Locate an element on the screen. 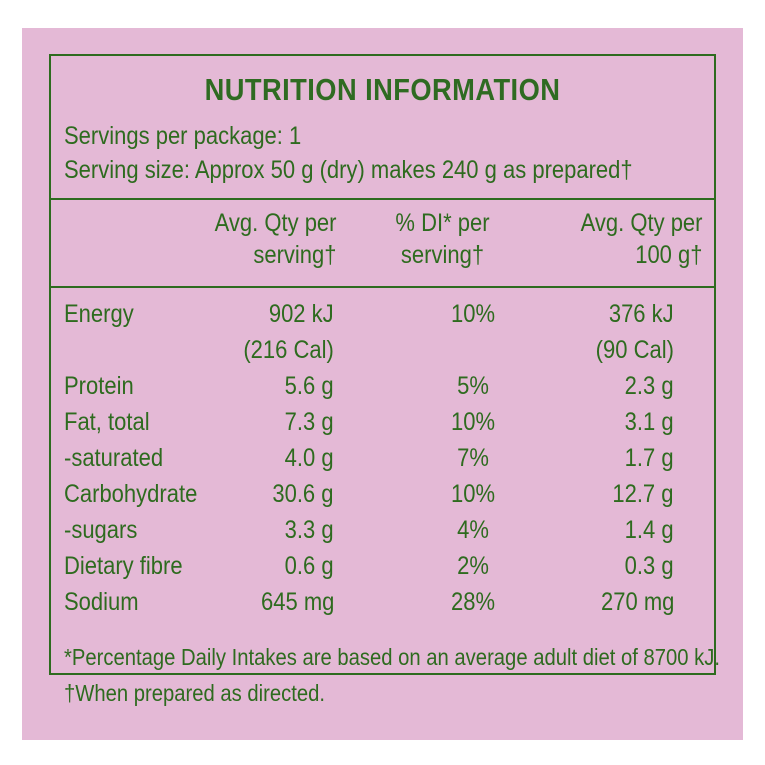 Image resolution: width=765 pixels, height=765 pixels. header-per-serving-line1: Avg. Qty per is located at coordinates (275, 223).